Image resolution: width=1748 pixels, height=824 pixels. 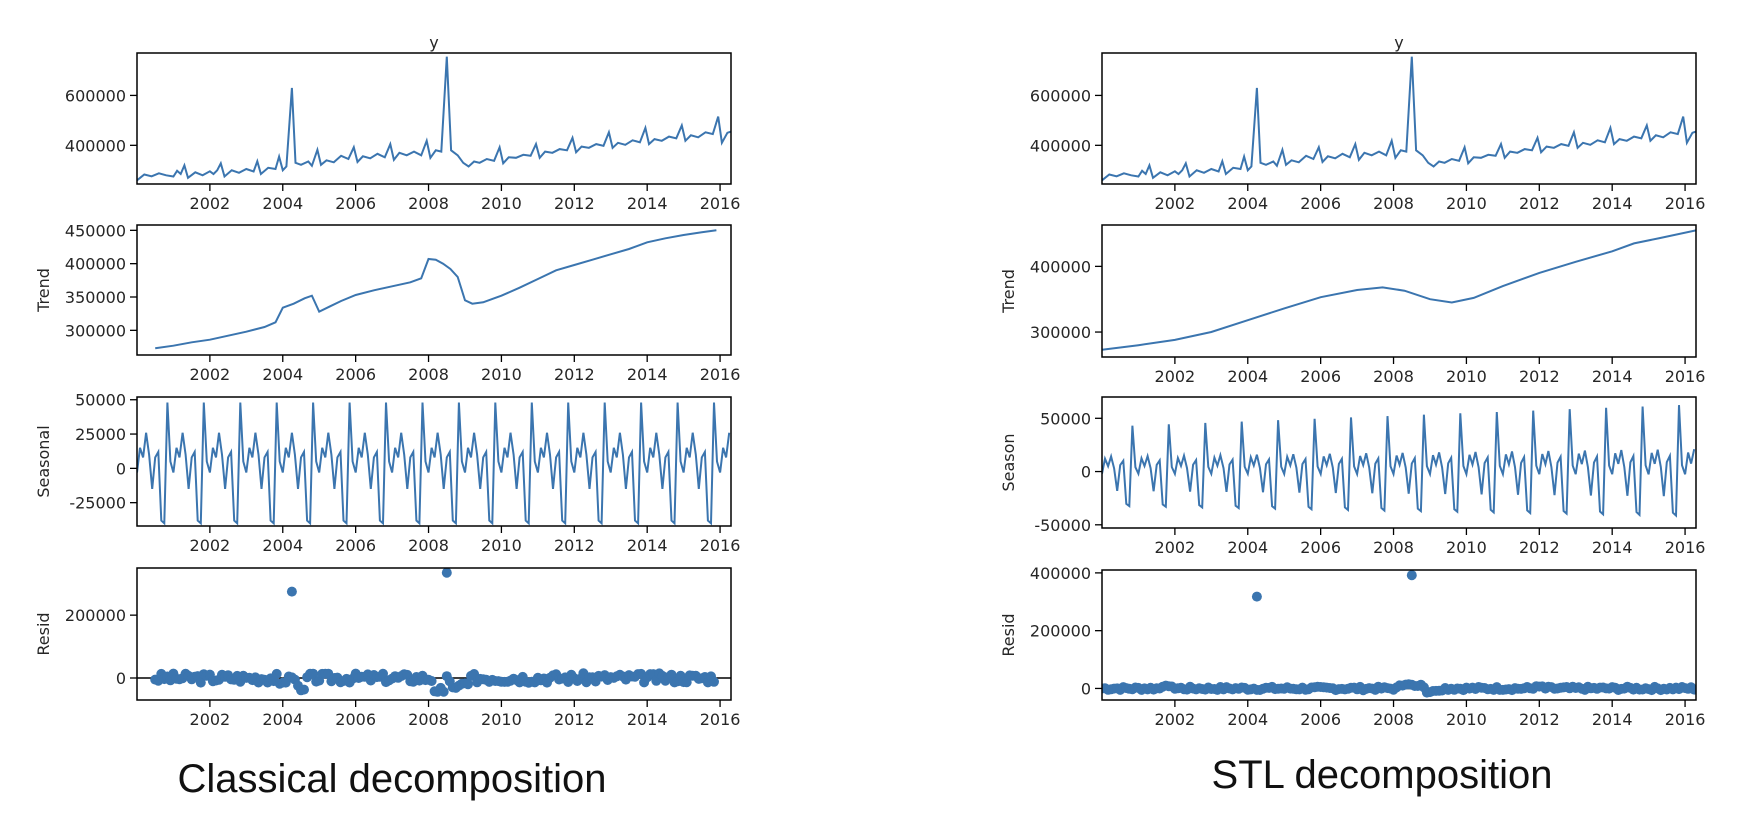 I want to click on classical-seasonal-xtick-label: 2014, so click(x=647, y=545).